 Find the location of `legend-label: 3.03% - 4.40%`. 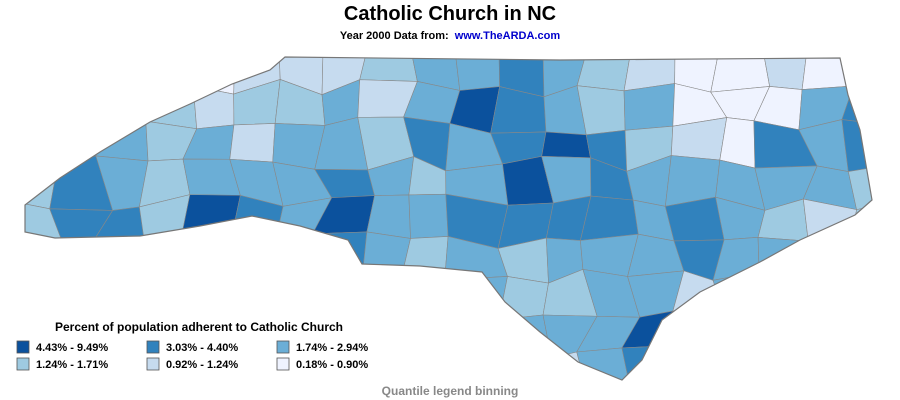

legend-label: 3.03% - 4.40% is located at coordinates (202, 348).